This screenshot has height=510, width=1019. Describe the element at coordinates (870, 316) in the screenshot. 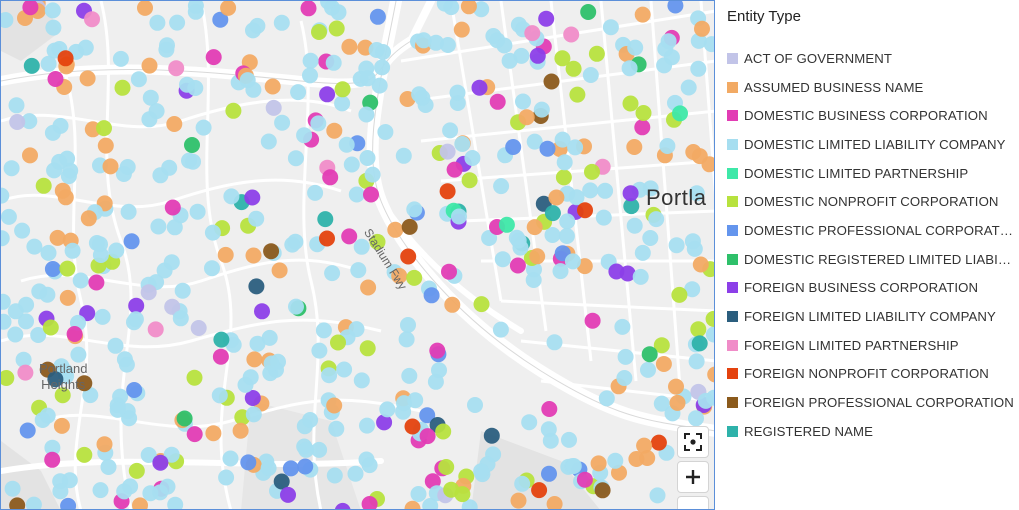

I see `legend-item: FOREIGN LIMITED LIABILITY COMPANY` at that location.